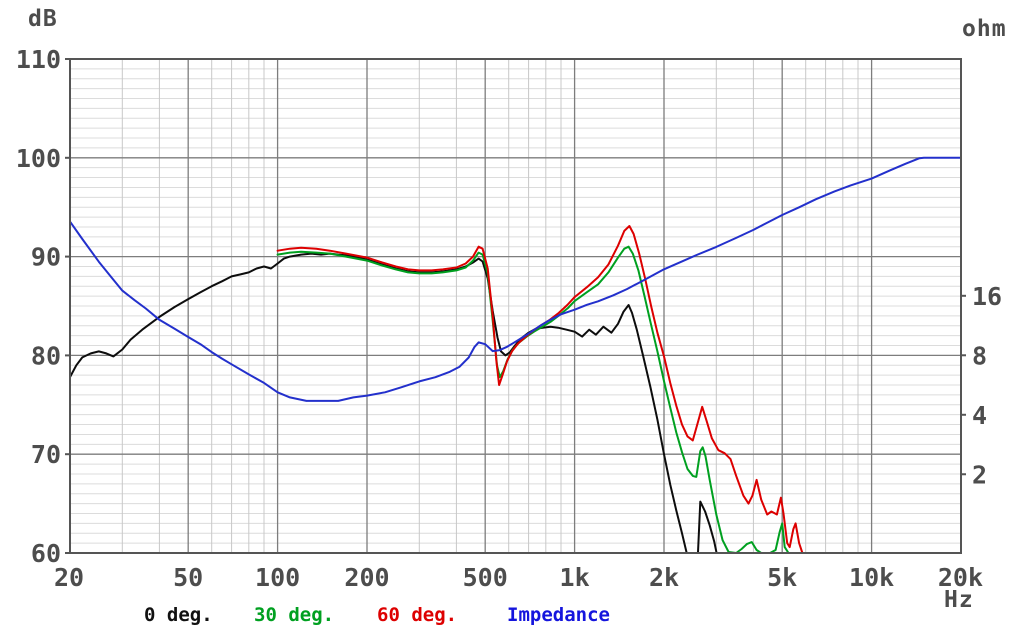 This screenshot has height=642, width=1024. I want to click on y-left-tick-label: 90, so click(46, 257).